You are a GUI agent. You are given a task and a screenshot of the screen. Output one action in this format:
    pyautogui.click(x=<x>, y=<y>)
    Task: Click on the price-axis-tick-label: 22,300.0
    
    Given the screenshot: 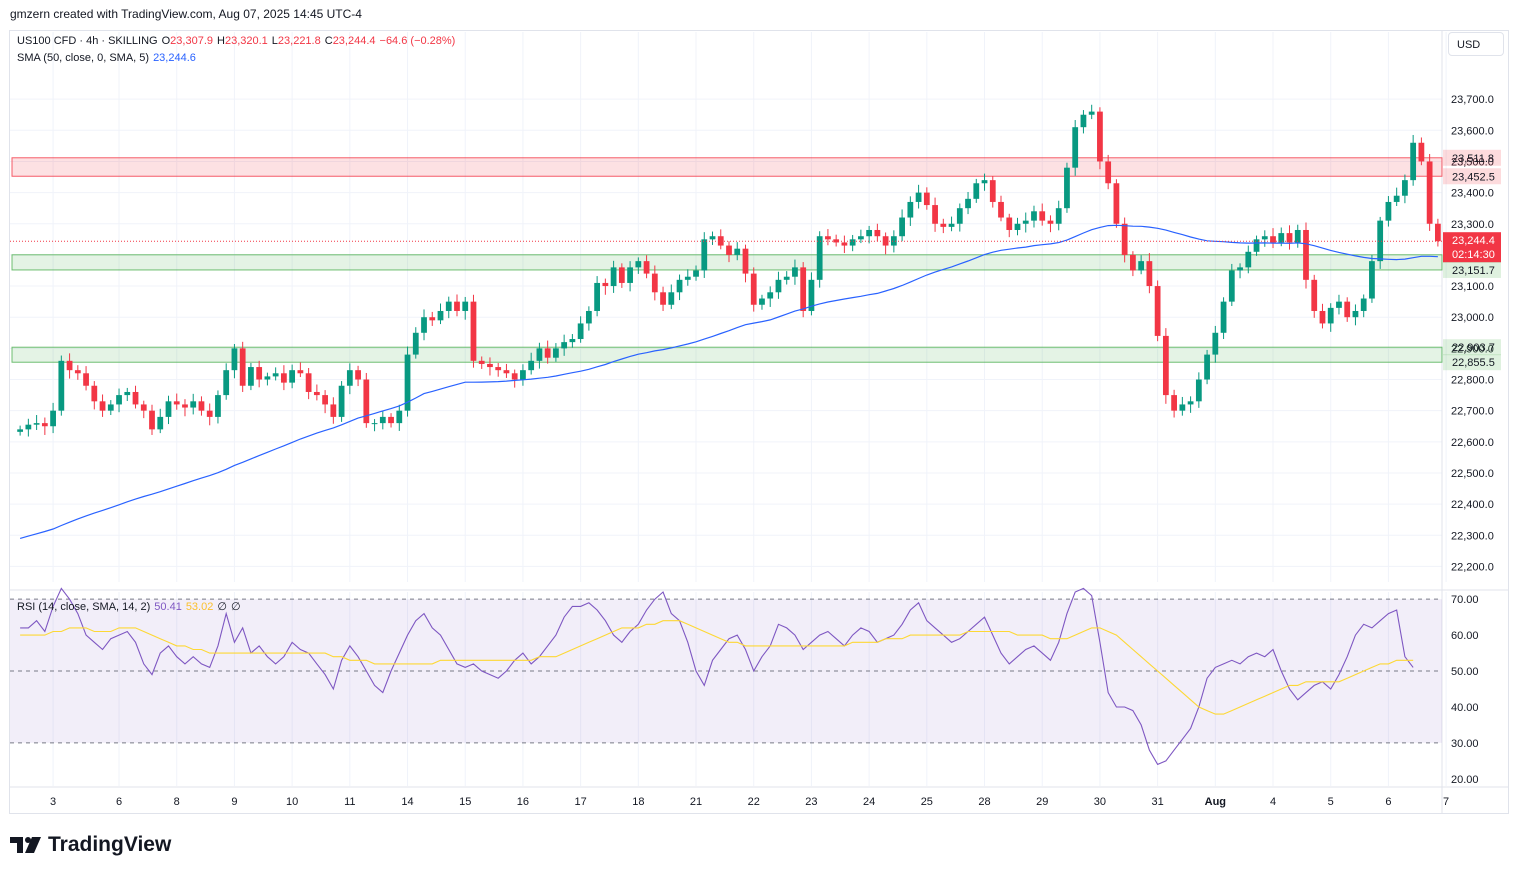 What is the action you would take?
    pyautogui.click(x=1472, y=536)
    